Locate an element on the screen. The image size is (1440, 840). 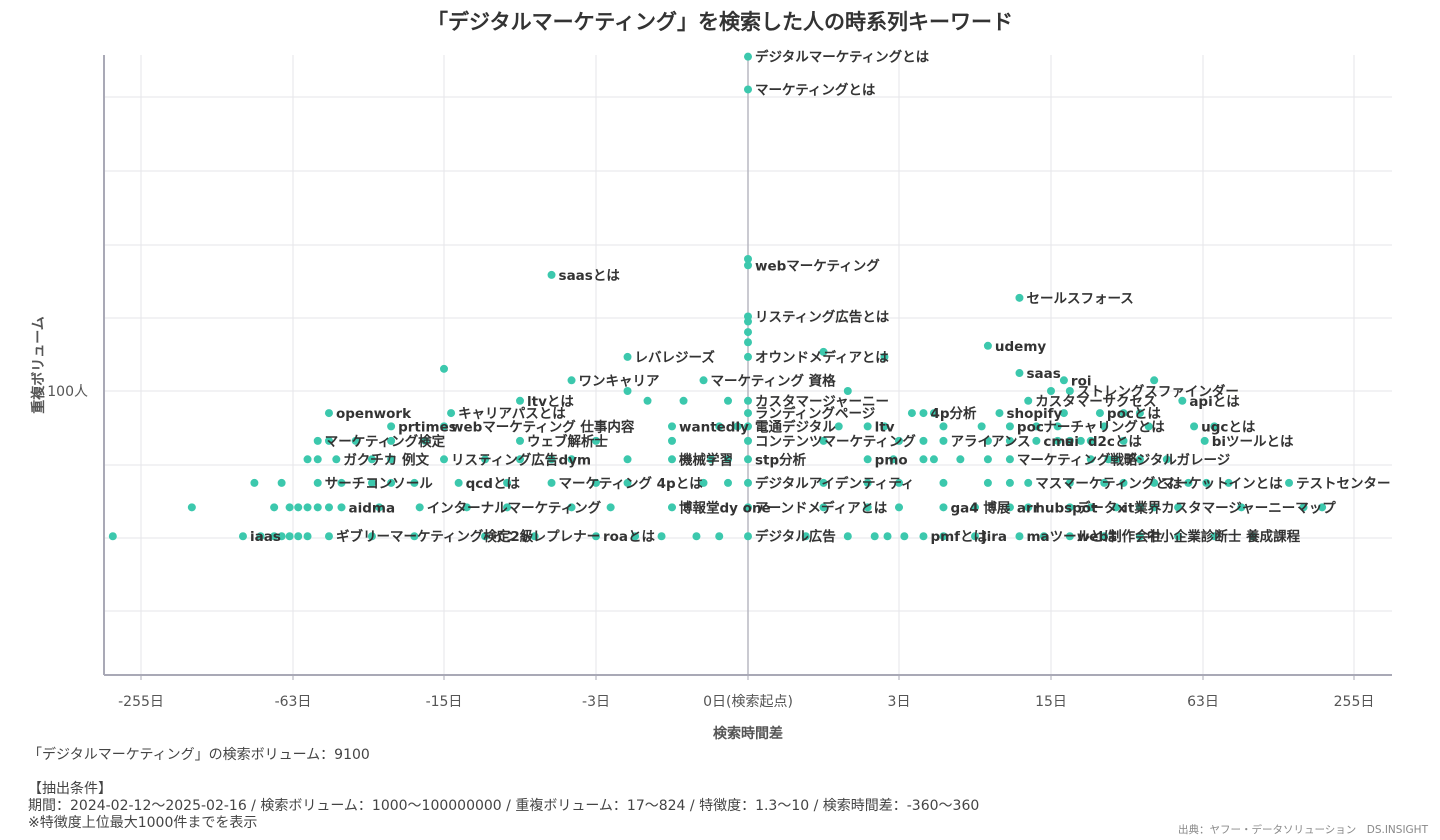
point-label: オウンドメディアとは is located at coordinates (822, 357).